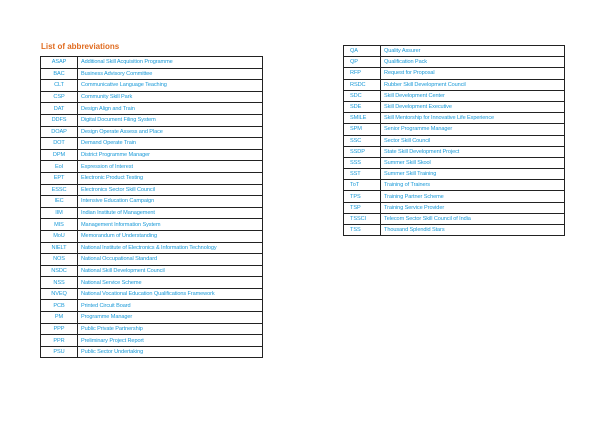 Image resolution: width=600 pixels, height=424 pixels. Describe the element at coordinates (59, 352) in the screenshot. I see `abbreviation-cell: PSU` at that location.